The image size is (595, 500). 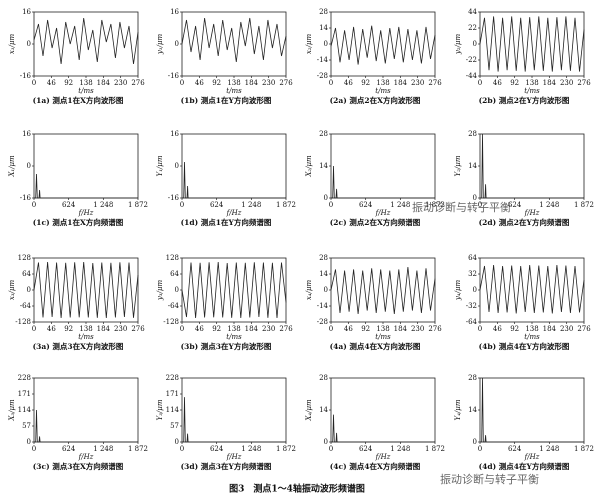 I want to click on y-tick-label: -22, so click(x=471, y=60).